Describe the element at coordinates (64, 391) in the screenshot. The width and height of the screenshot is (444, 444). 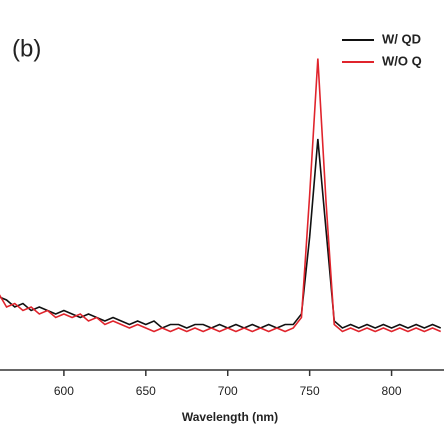
I see `x-tick-label: 600` at that location.